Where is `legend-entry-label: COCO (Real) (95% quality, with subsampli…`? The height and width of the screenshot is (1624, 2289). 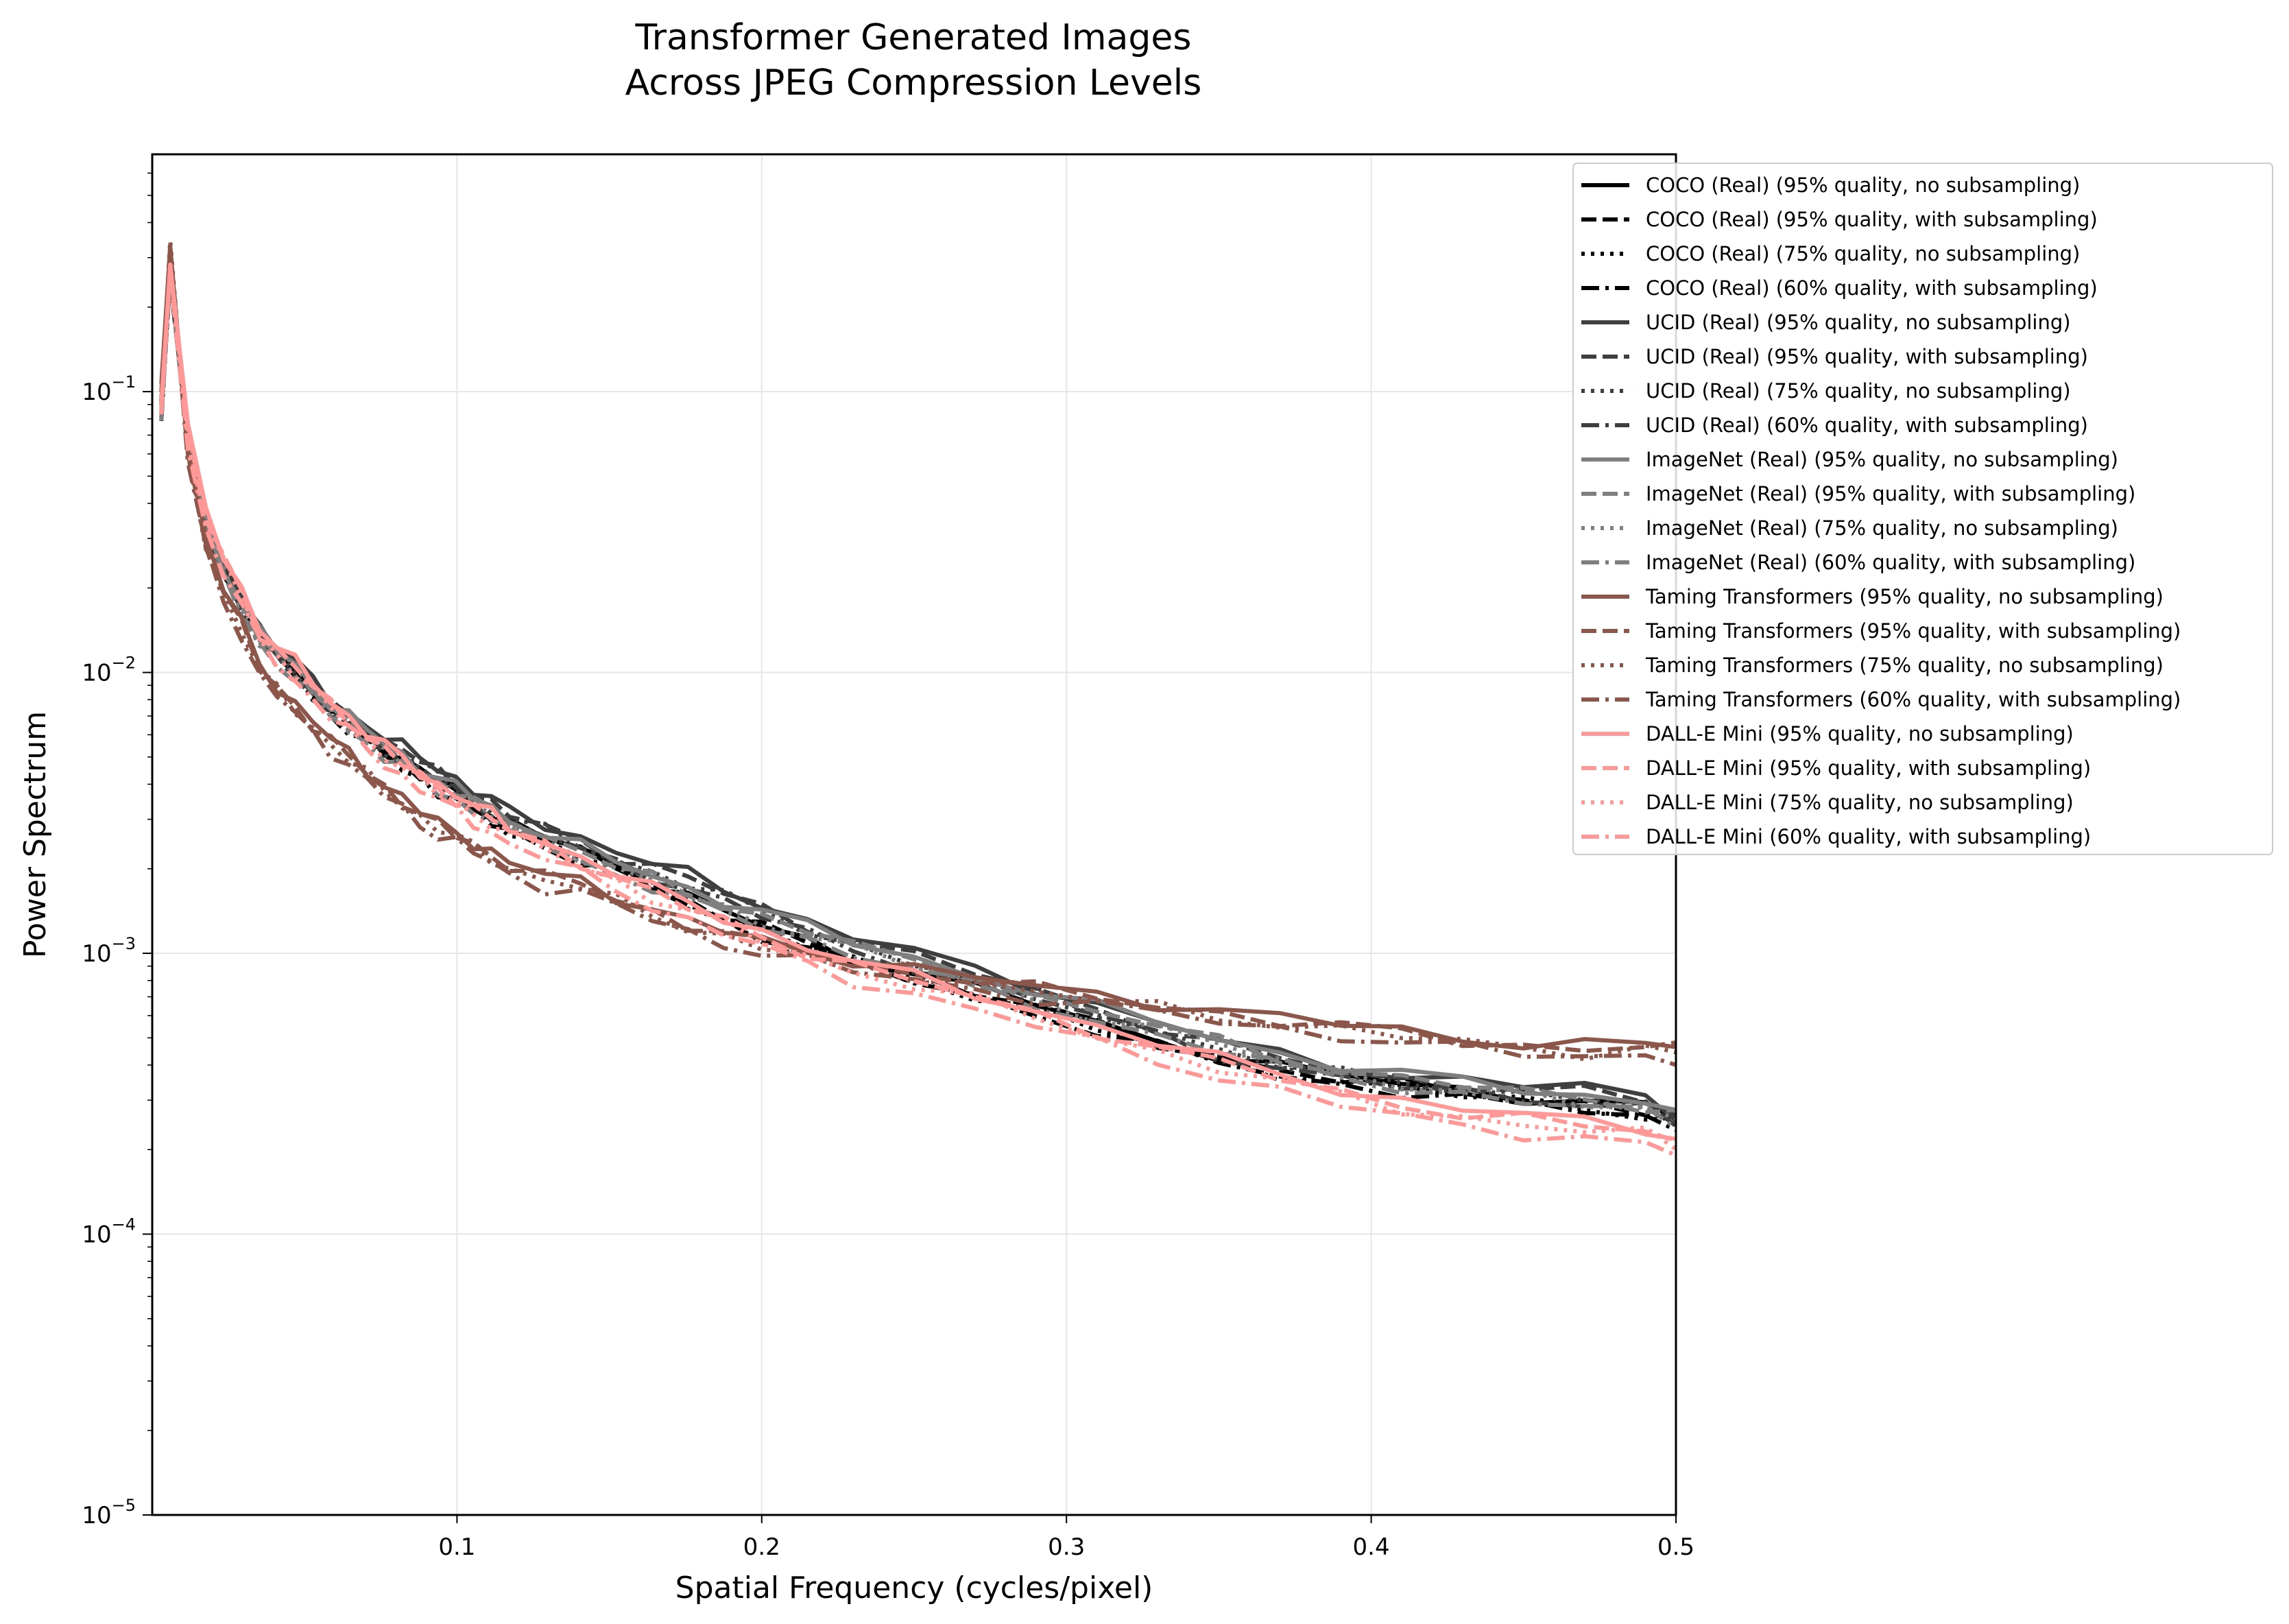 legend-entry-label: COCO (Real) (95% quality, with subsampli… is located at coordinates (1872, 219).